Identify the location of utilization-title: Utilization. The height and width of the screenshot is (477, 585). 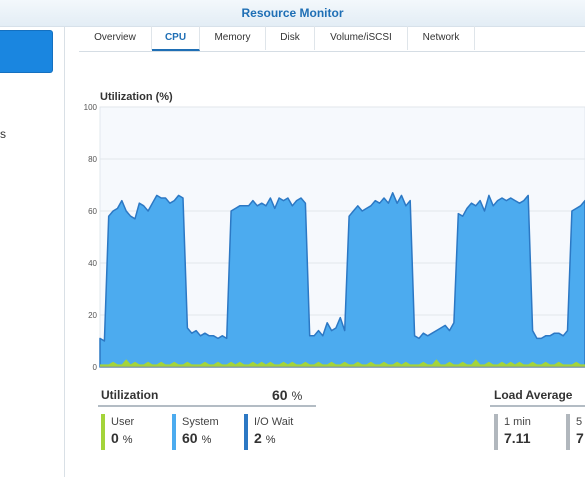
(130, 395).